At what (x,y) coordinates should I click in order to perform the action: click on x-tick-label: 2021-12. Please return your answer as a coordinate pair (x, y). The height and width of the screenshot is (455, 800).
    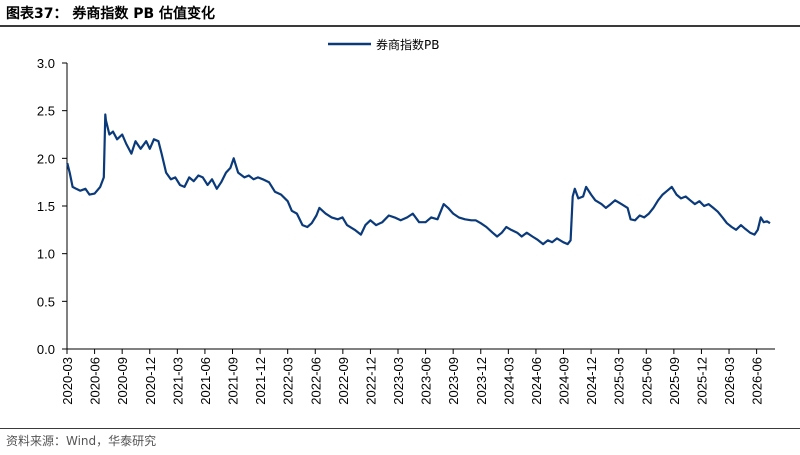
    Looking at the image, I should click on (260, 381).